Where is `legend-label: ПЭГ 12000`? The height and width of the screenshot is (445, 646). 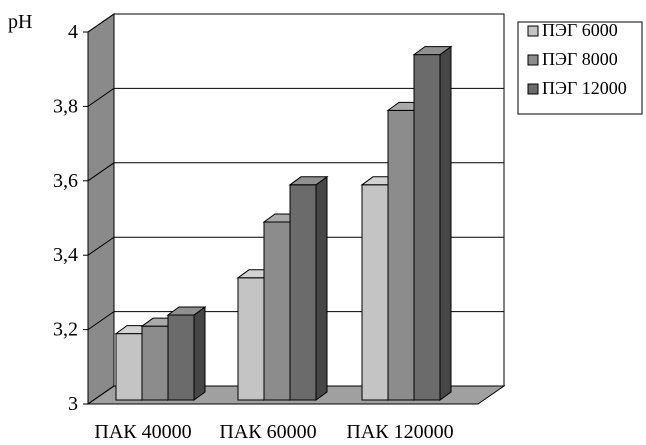
legend-label: ПЭГ 12000 is located at coordinates (584, 88).